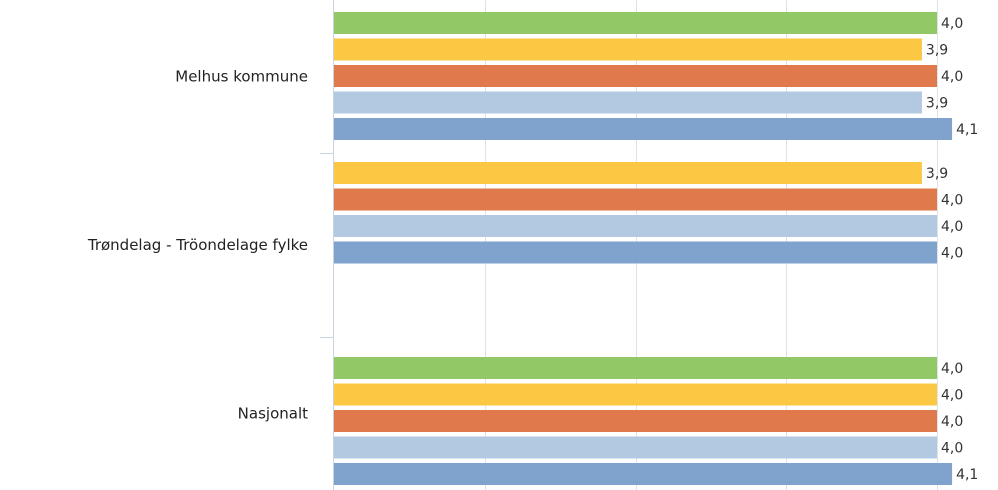 The width and height of the screenshot is (998, 490). What do you see at coordinates (273, 414) in the screenshot?
I see `category-label-3: Nasjonalt` at bounding box center [273, 414].